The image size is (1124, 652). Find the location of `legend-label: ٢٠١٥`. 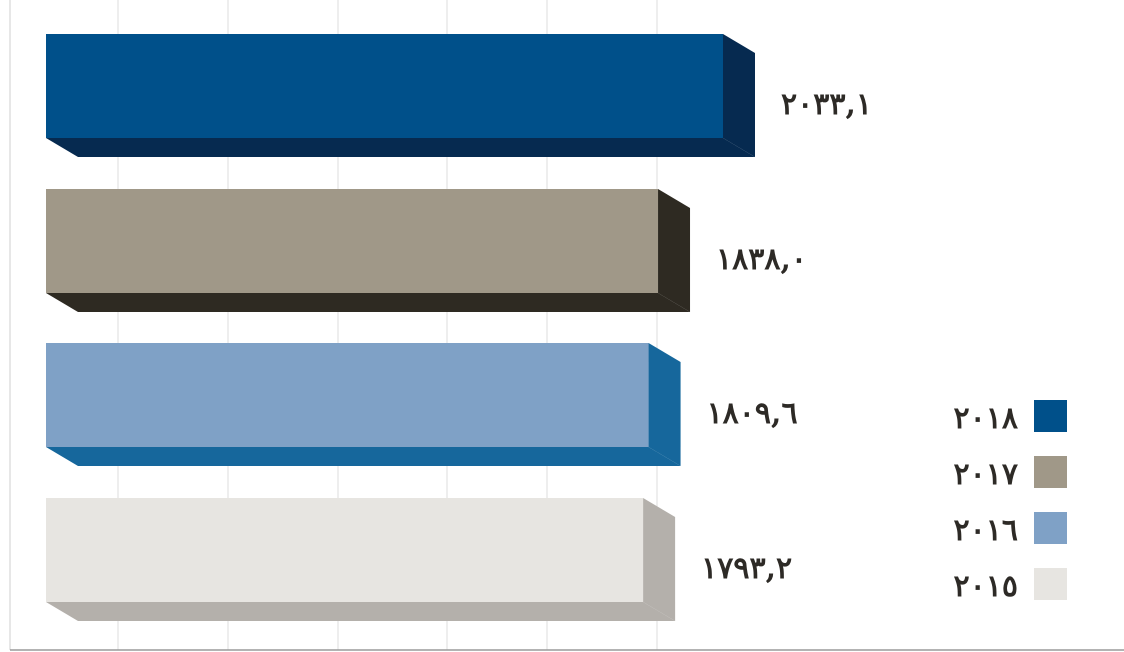

legend-label: ٢٠١٥ is located at coordinates (986, 586).